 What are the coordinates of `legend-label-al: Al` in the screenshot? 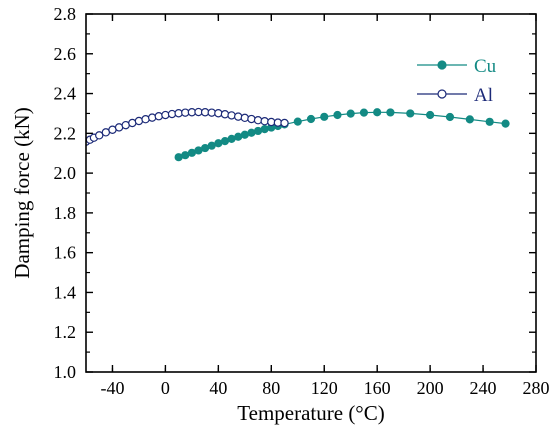 It's located at (483, 95).